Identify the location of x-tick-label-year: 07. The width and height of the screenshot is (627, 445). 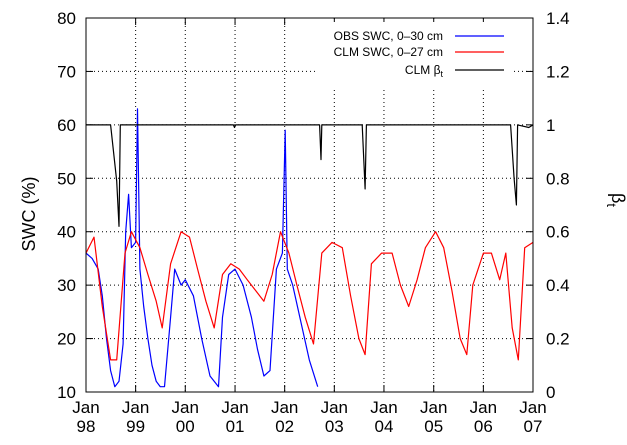
(533, 426).